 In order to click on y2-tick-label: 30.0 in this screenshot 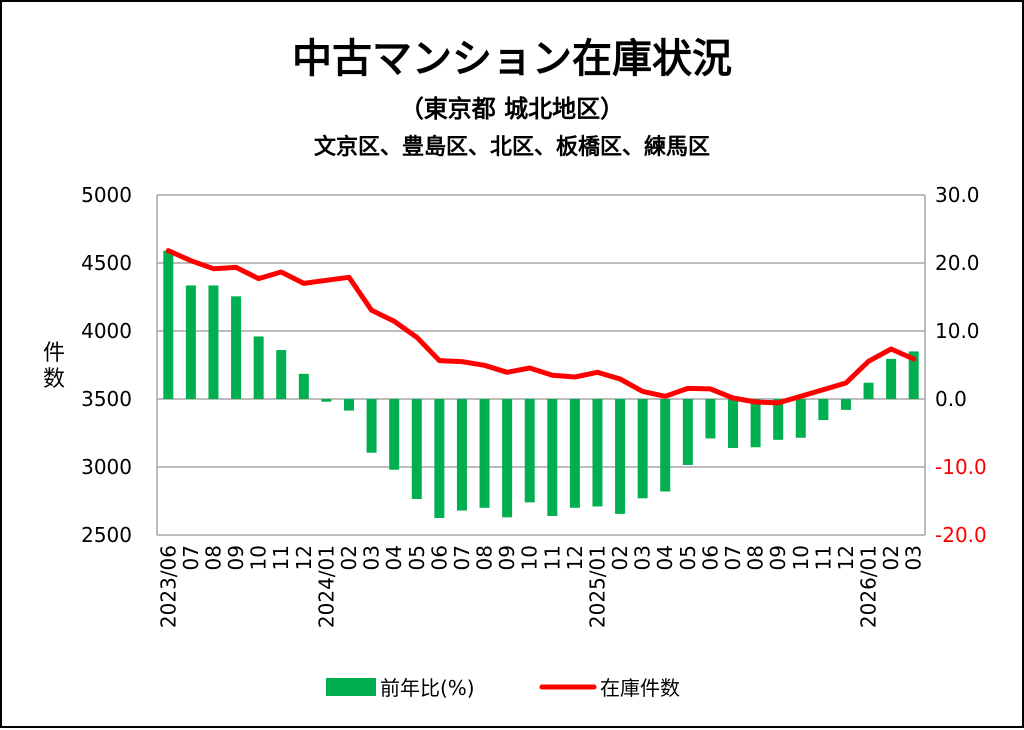, I will do `click(957, 195)`.